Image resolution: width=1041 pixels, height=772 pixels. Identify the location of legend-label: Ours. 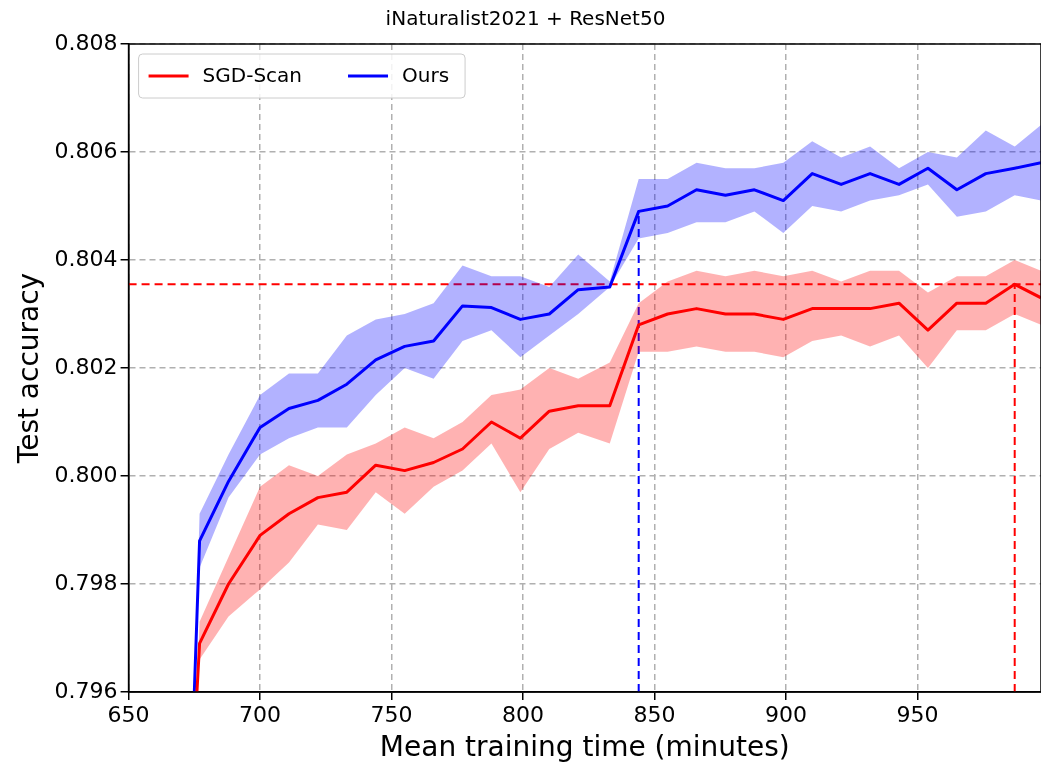
(426, 75).